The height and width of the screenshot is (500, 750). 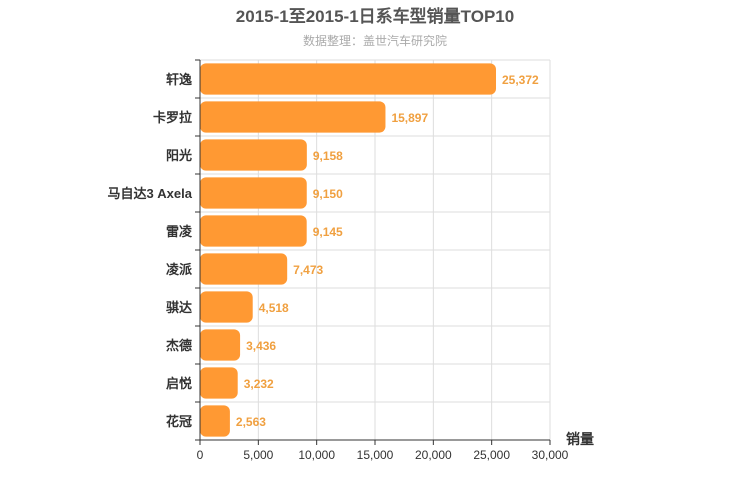 What do you see at coordinates (316, 455) in the screenshot?
I see `x-tick-label: 10,000` at bounding box center [316, 455].